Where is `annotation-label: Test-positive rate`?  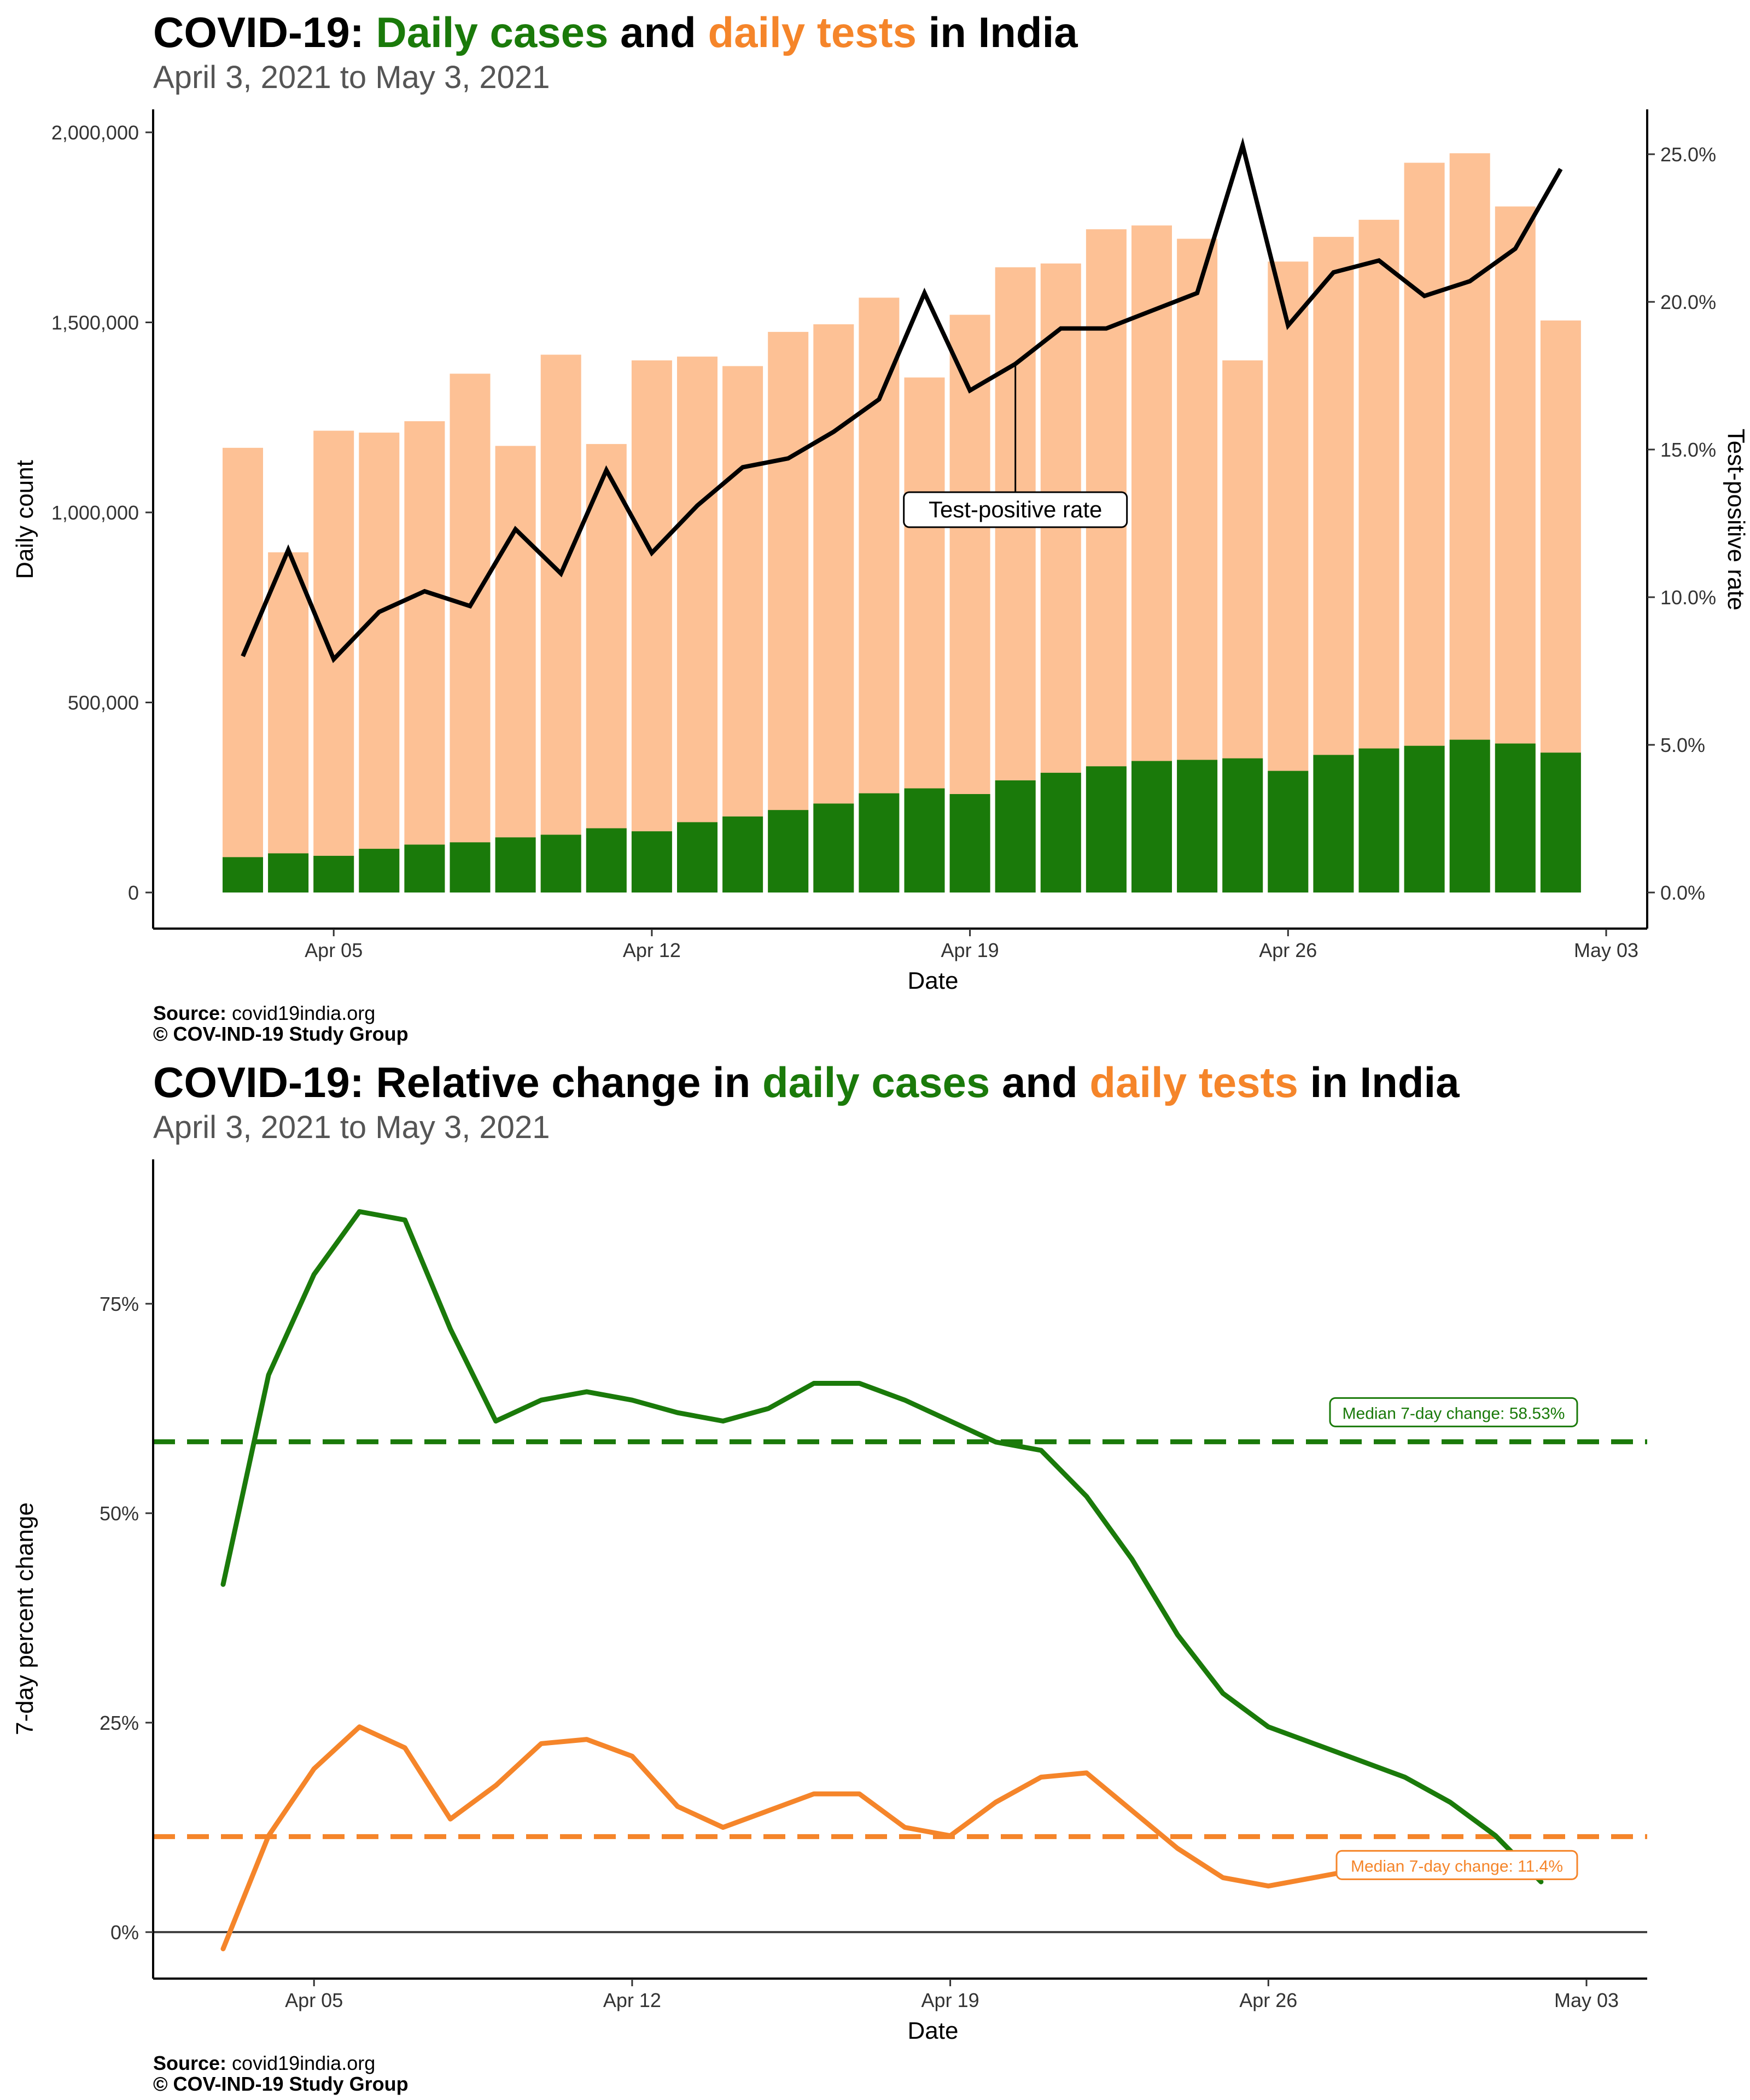
annotation-label: Test-positive rate is located at coordinates (1015, 509).